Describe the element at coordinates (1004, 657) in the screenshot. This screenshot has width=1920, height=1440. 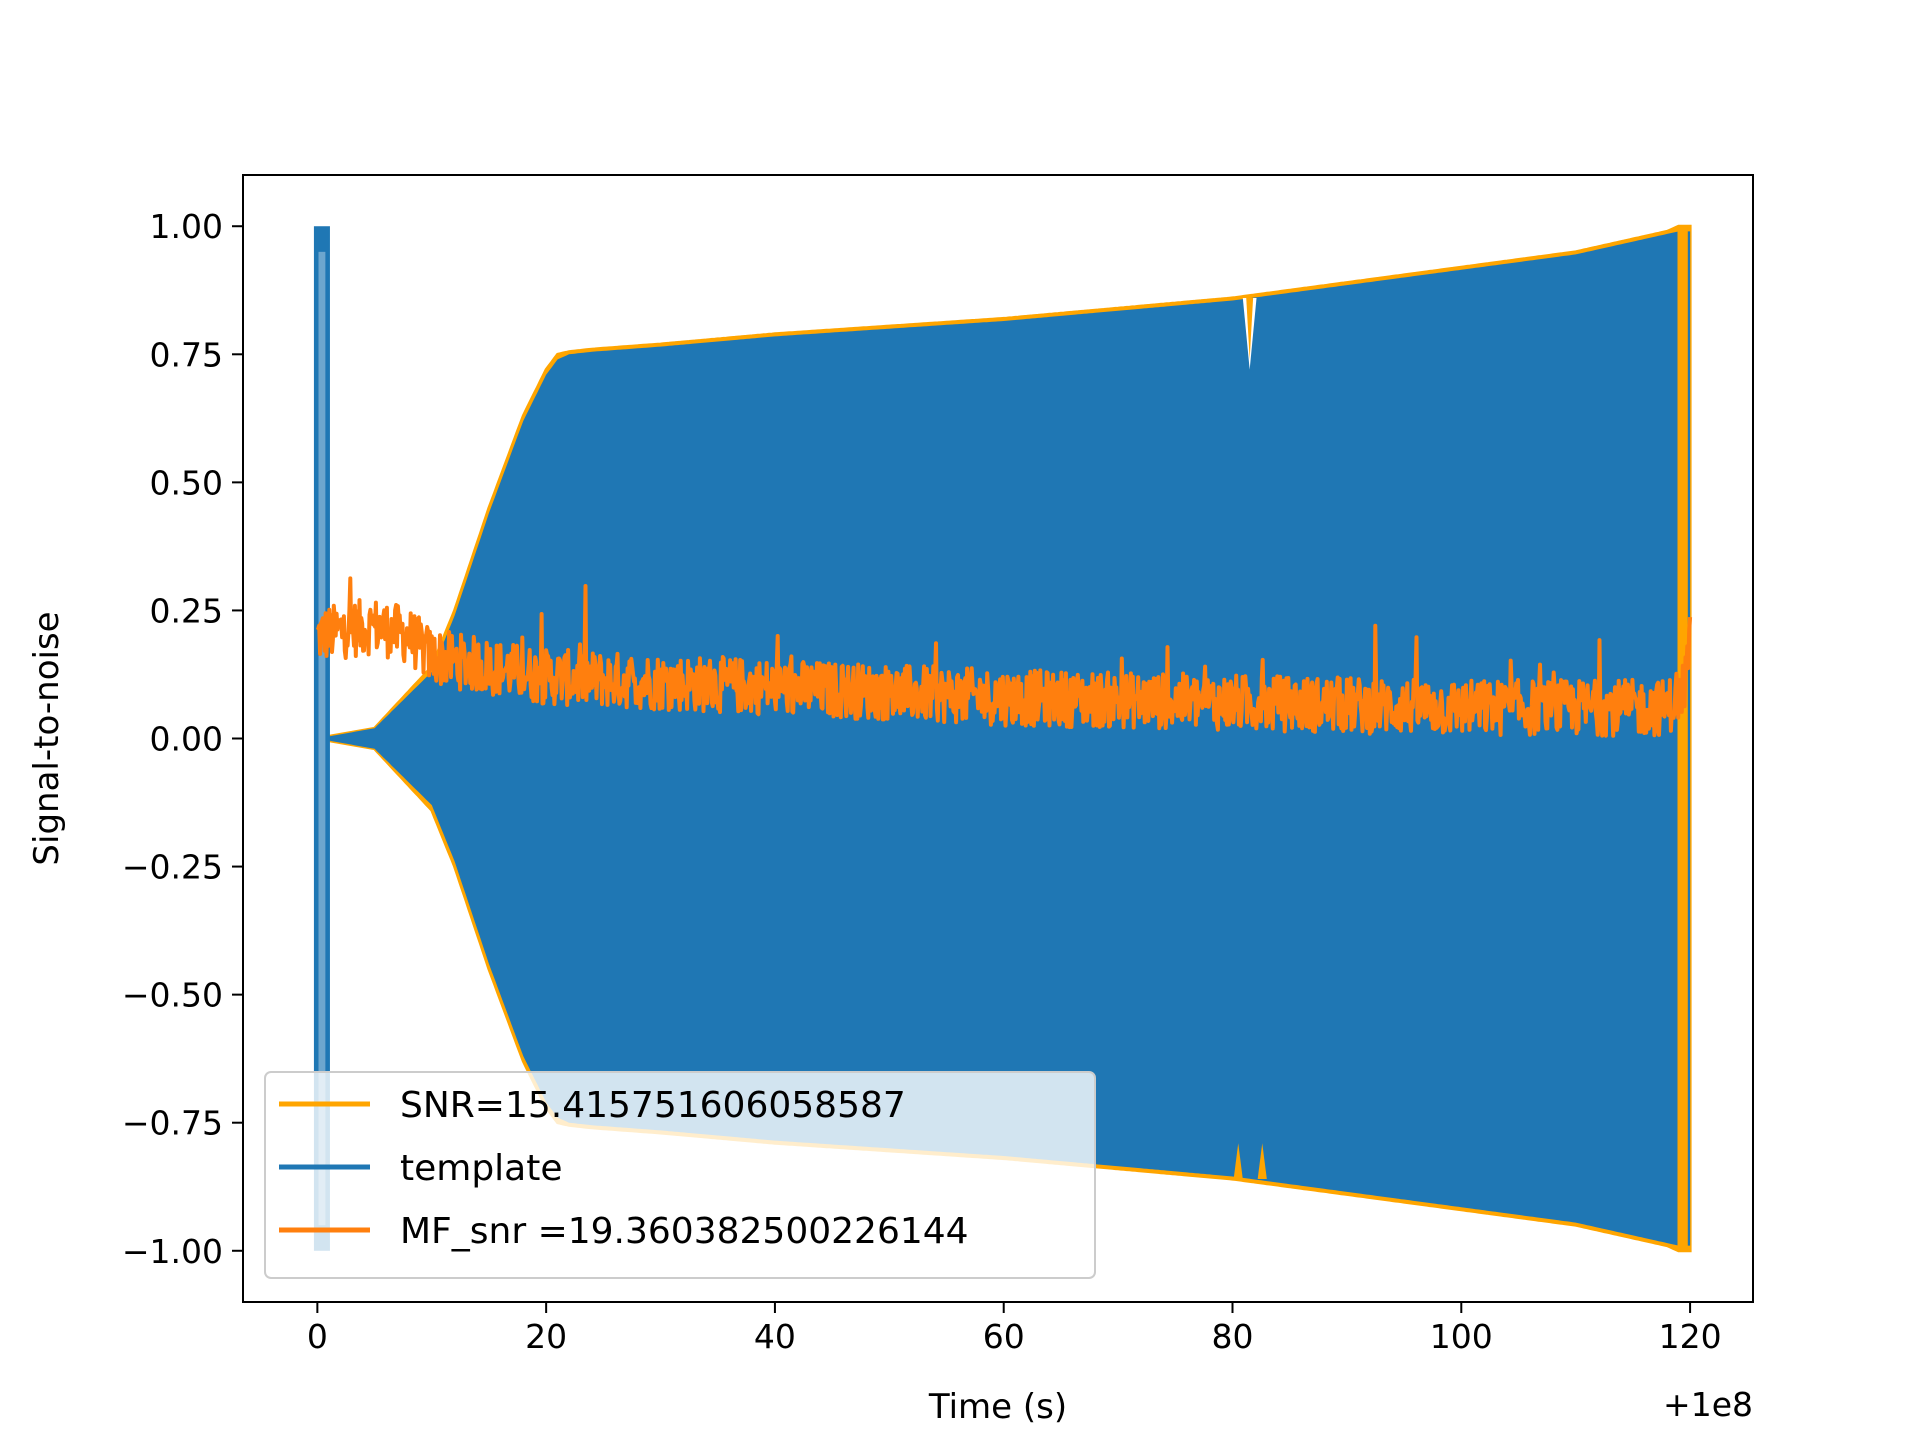
I see `series-mf-snr` at that location.